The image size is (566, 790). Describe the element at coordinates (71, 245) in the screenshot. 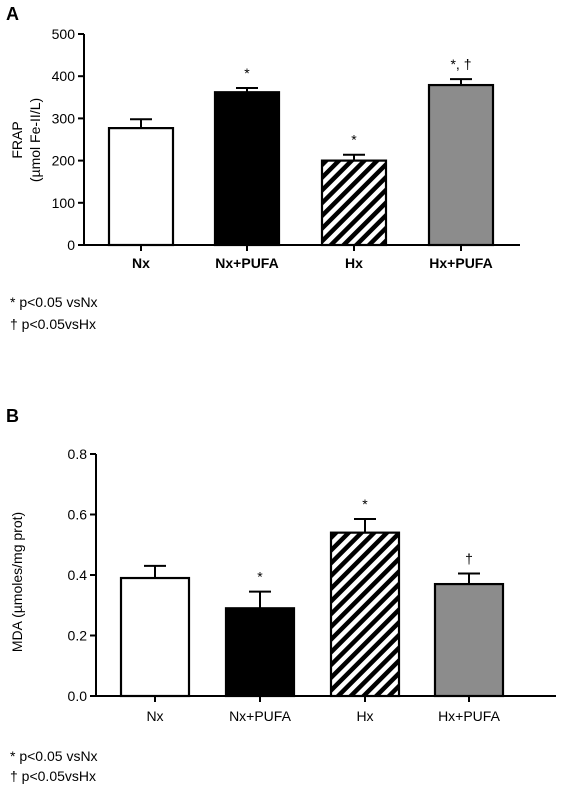

I see `panel-a-y-tick-label: 0` at that location.